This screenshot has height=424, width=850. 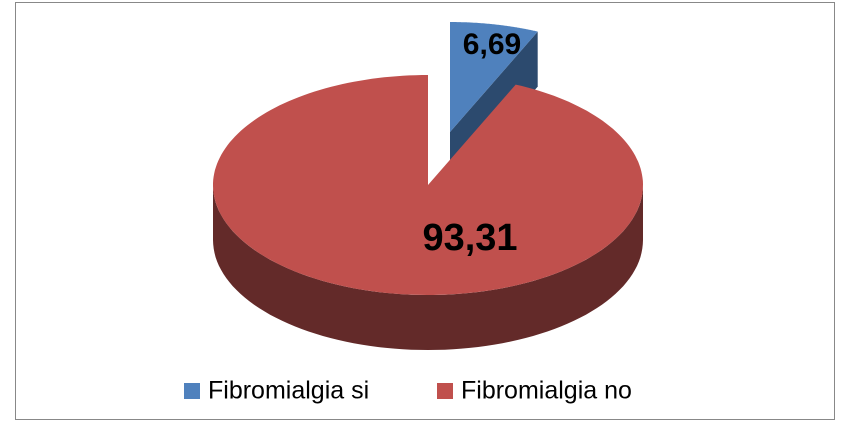 I want to click on legend-label: Fibromialgia si, so click(x=288, y=391).